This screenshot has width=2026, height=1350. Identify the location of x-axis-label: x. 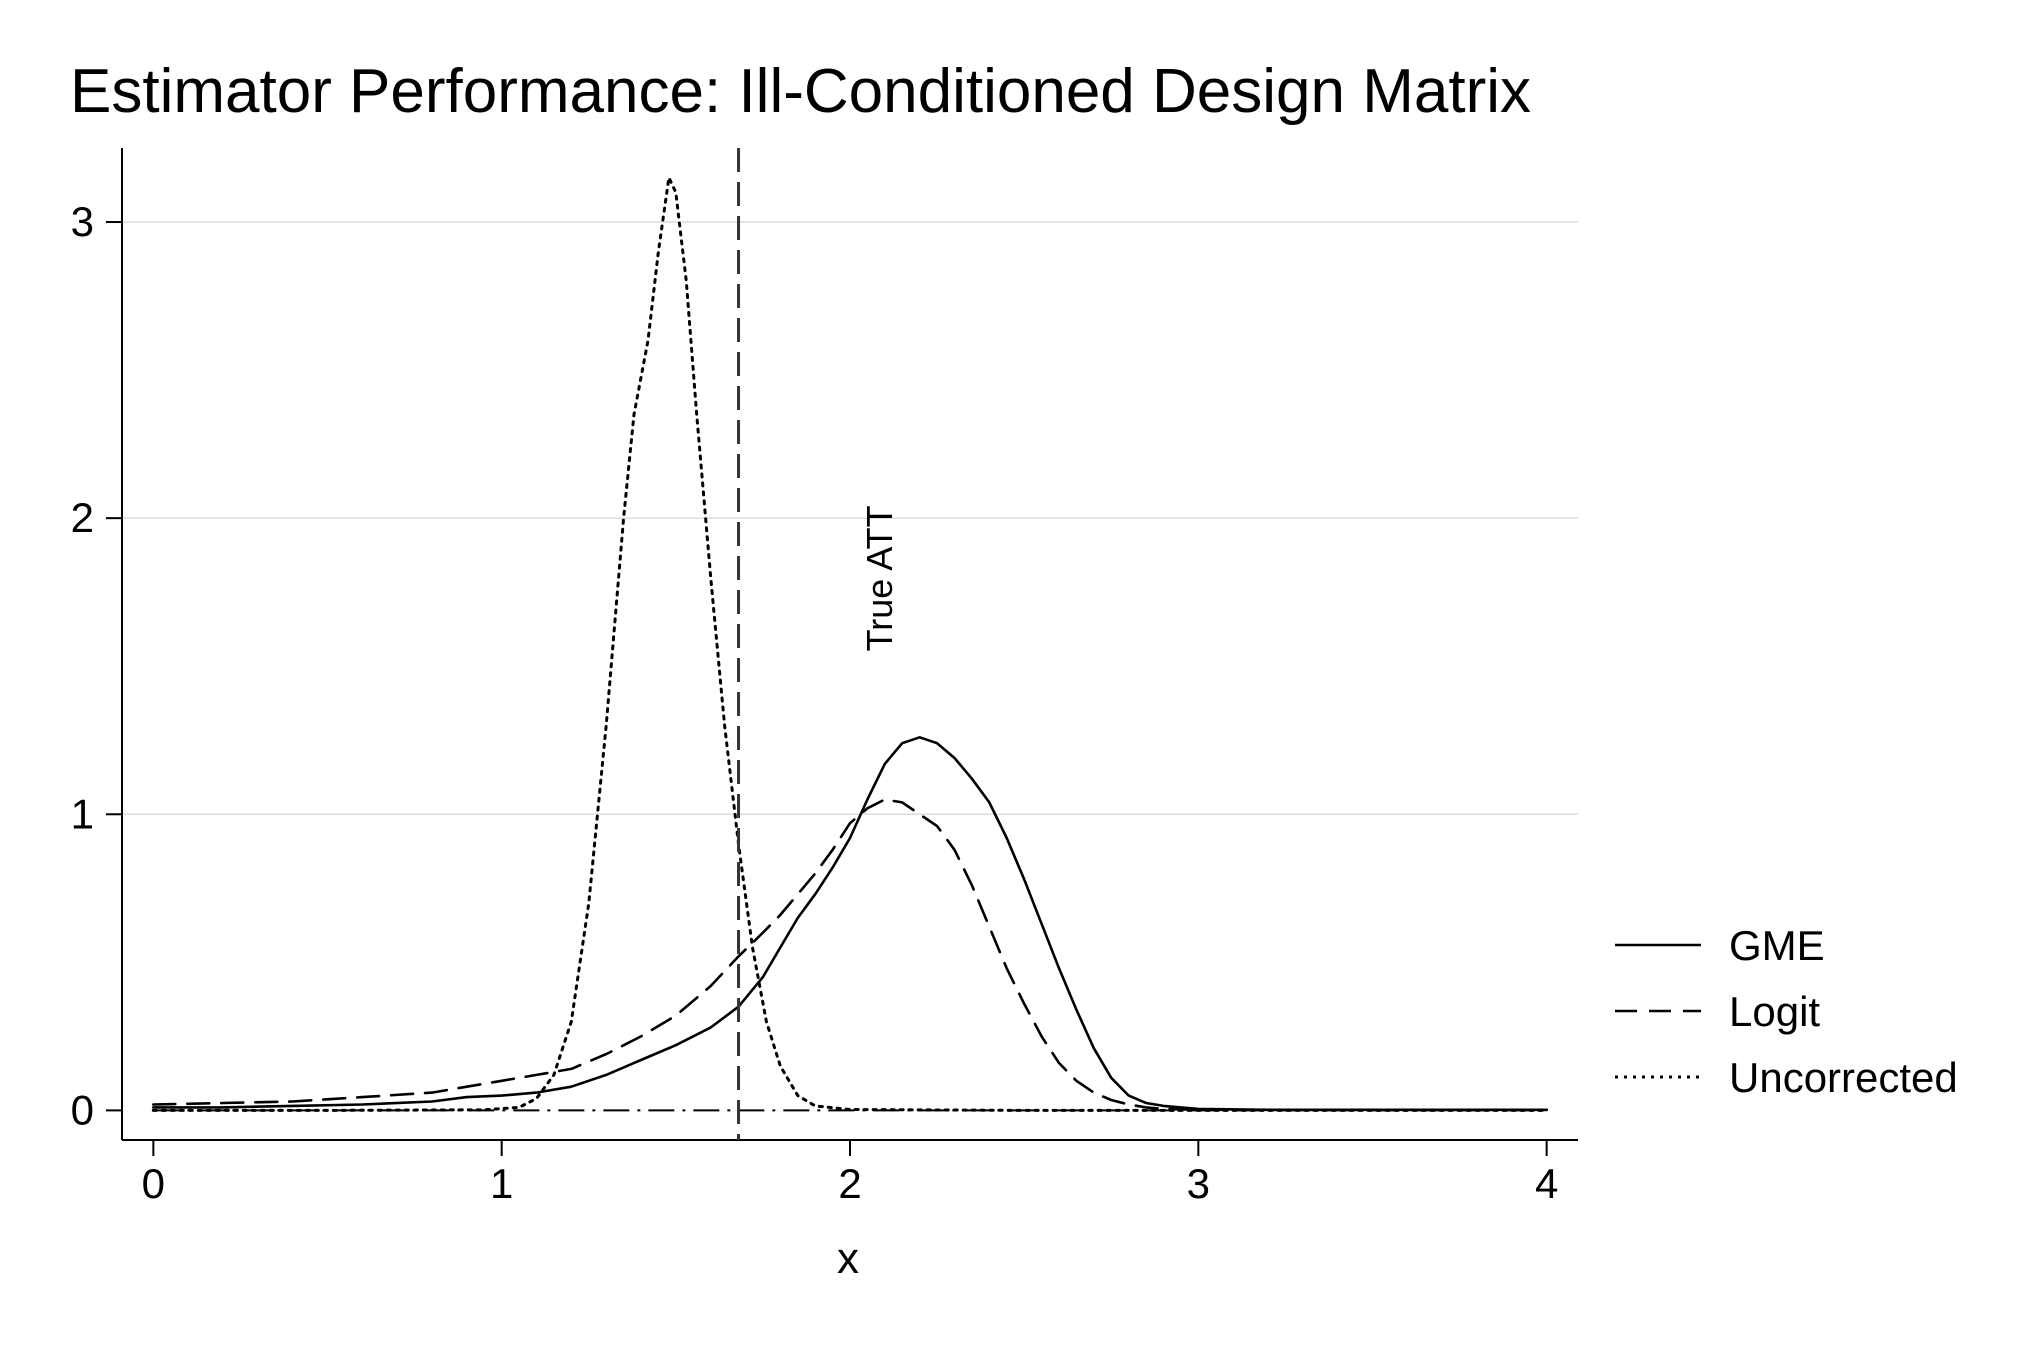
(848, 1258).